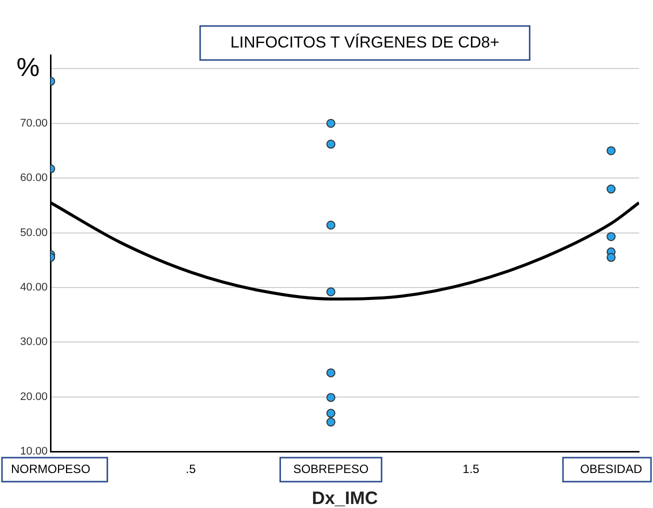  I want to click on x-tick-label: .5, so click(191, 469).